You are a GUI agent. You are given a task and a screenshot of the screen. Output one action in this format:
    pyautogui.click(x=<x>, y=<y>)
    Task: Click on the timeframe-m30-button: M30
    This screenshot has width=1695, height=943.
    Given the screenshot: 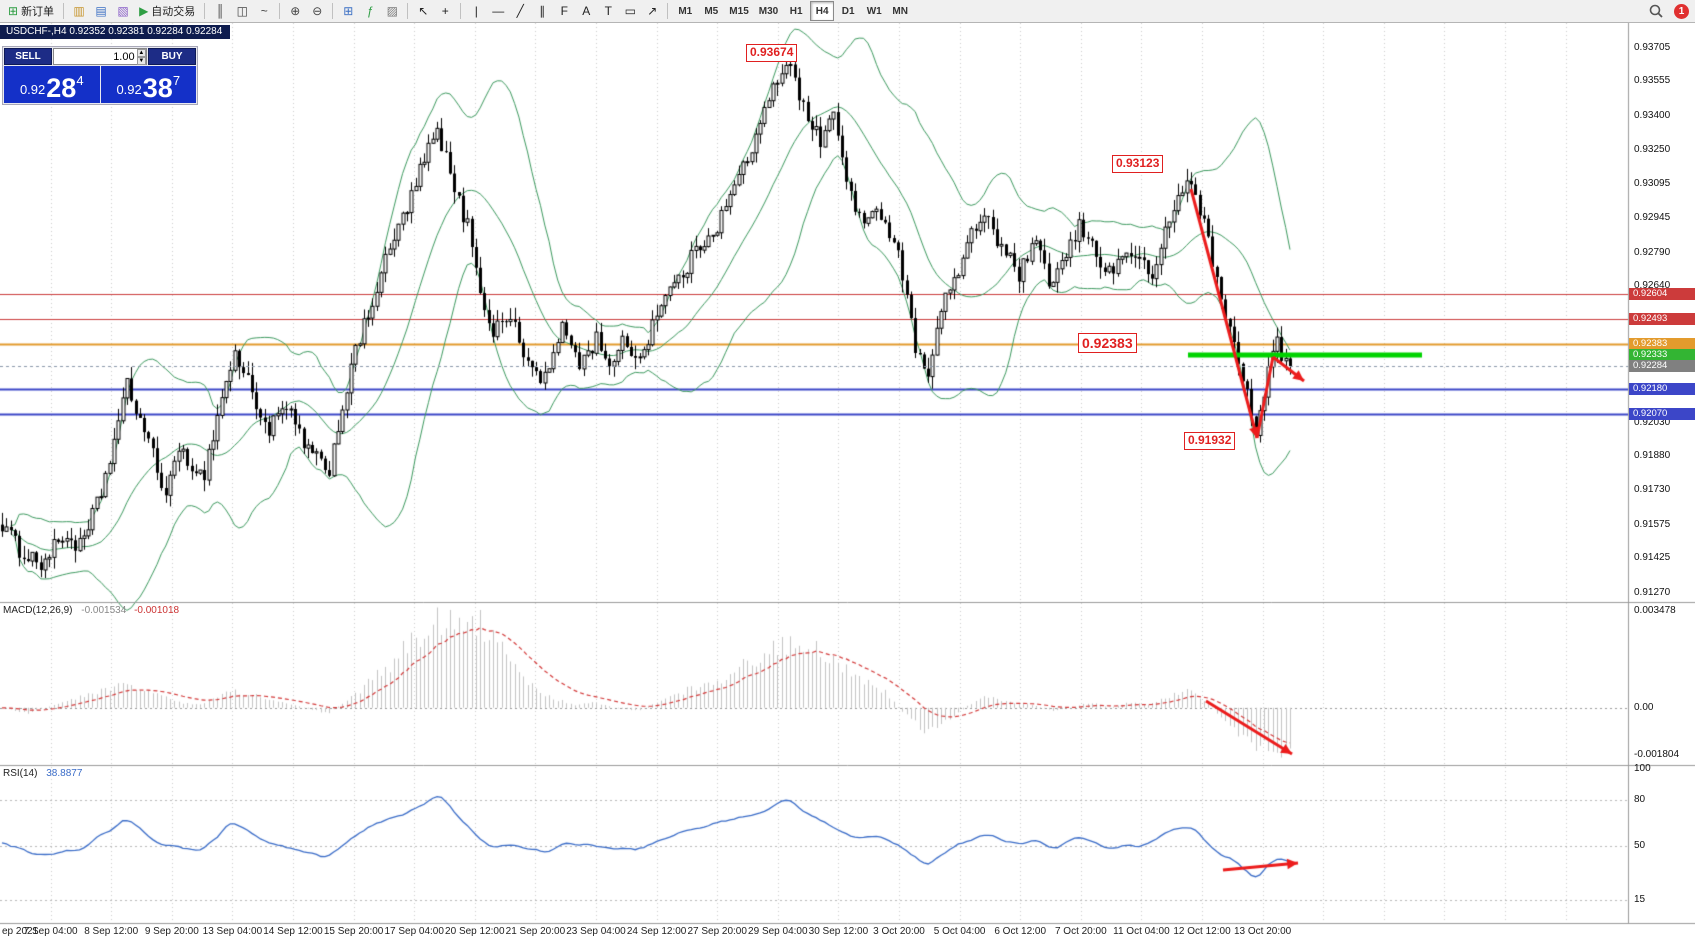 What is the action you would take?
    pyautogui.click(x=768, y=11)
    